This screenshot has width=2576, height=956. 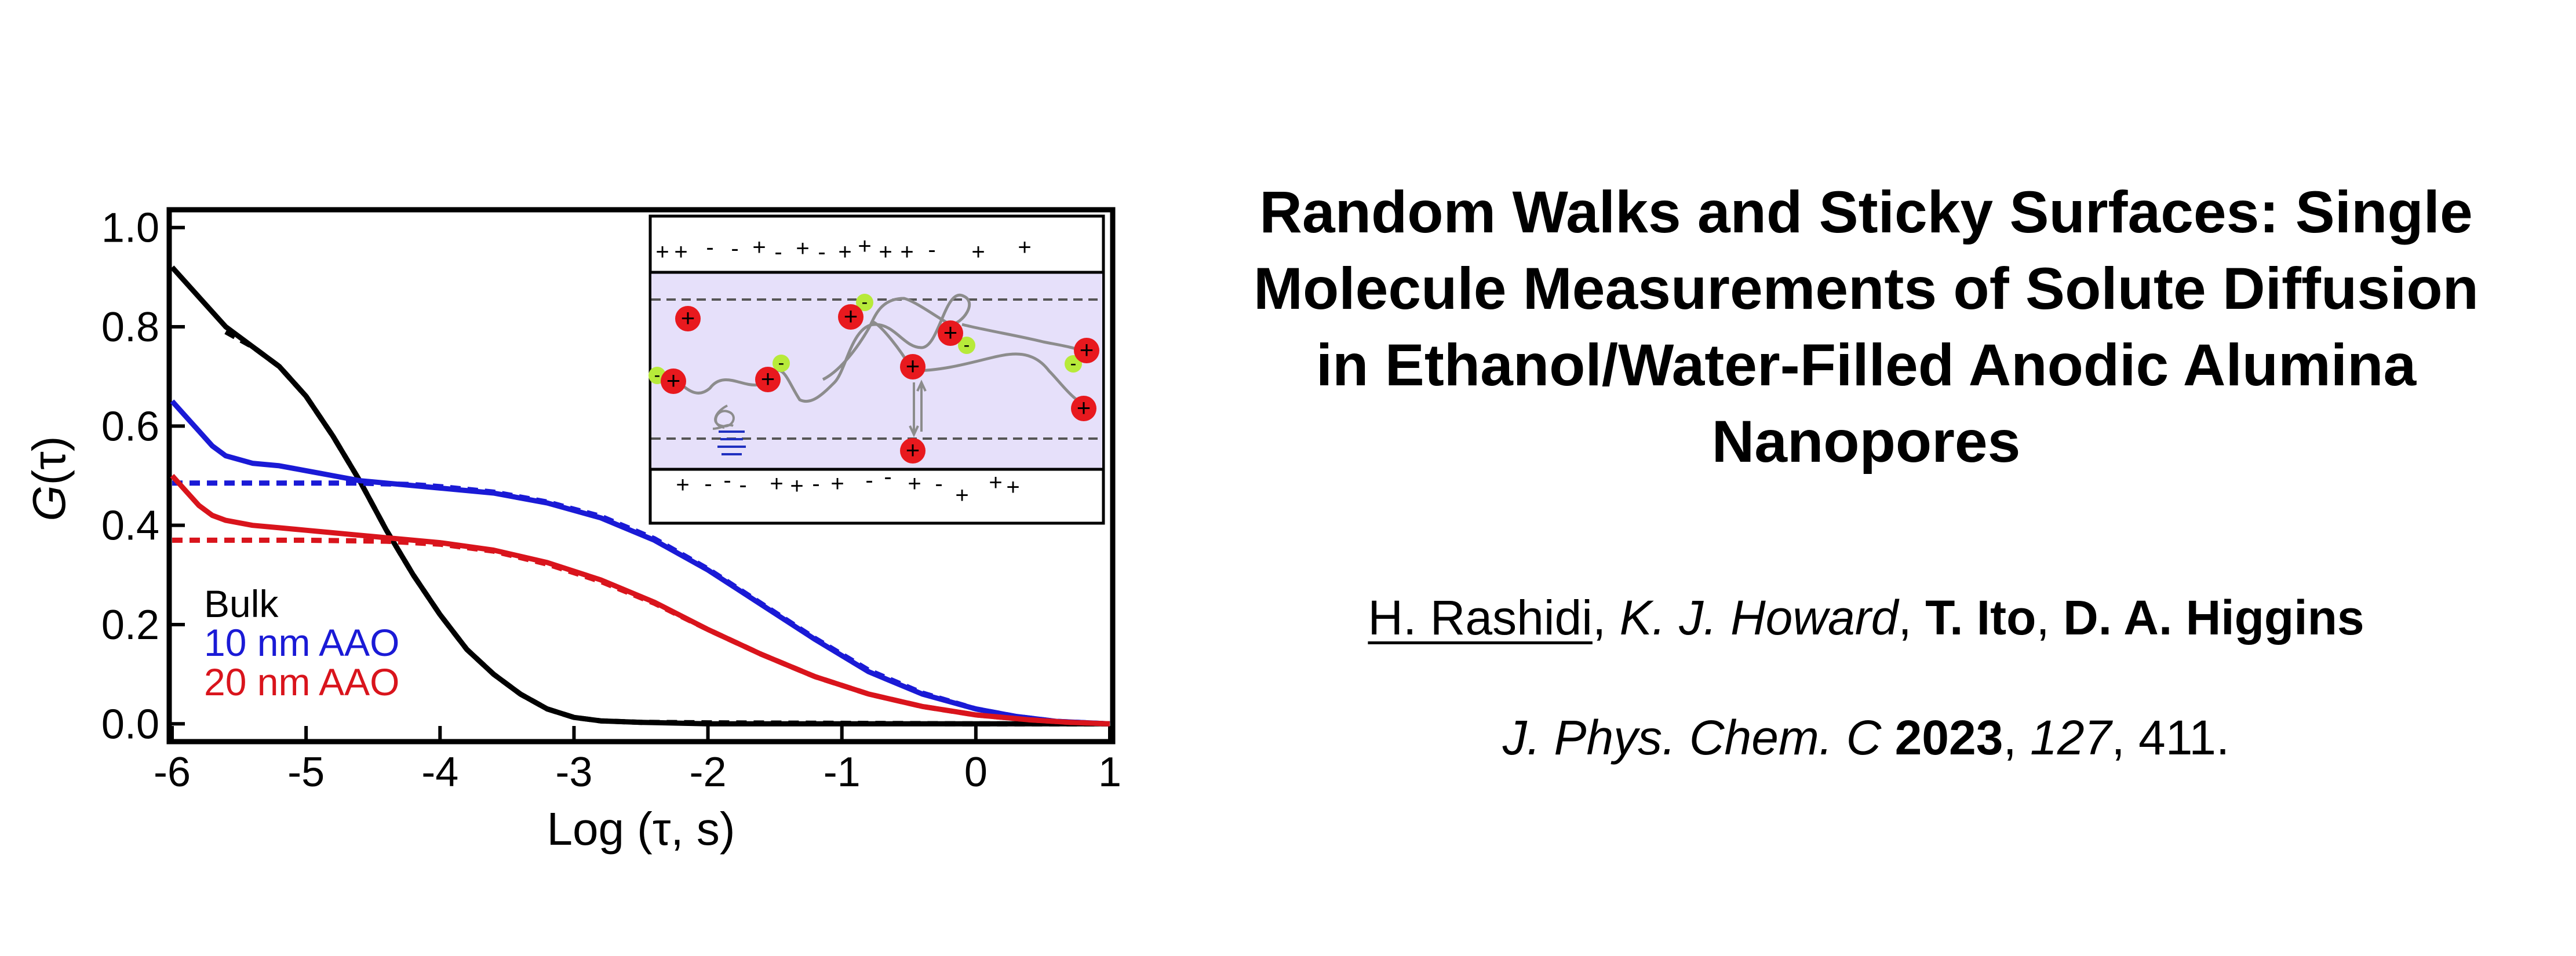 I want to click on author: K. J. Howard, so click(x=1759, y=617).